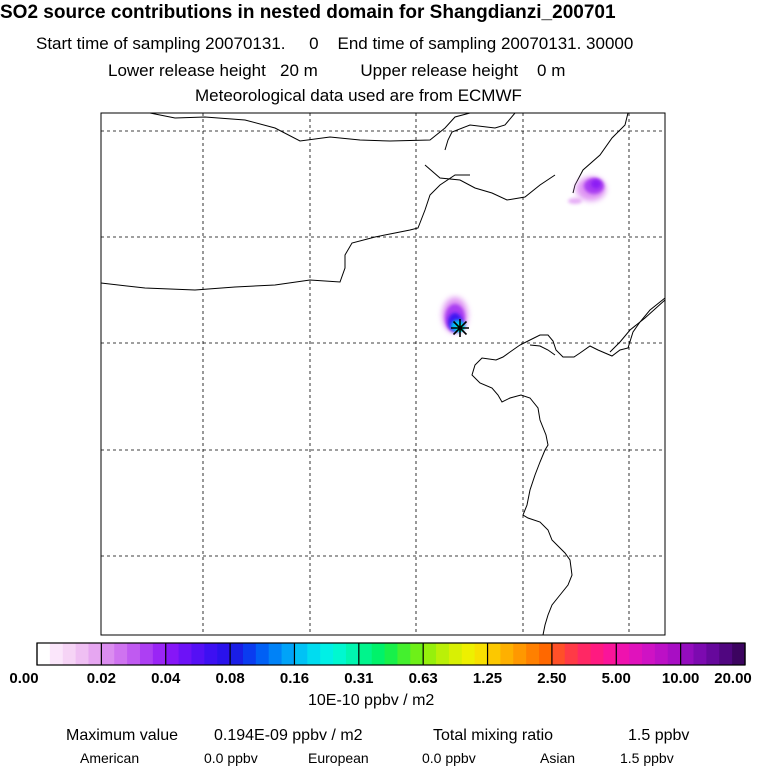  Describe the element at coordinates (231, 758) in the screenshot. I see `american-value: 0.0 ppbv` at that location.